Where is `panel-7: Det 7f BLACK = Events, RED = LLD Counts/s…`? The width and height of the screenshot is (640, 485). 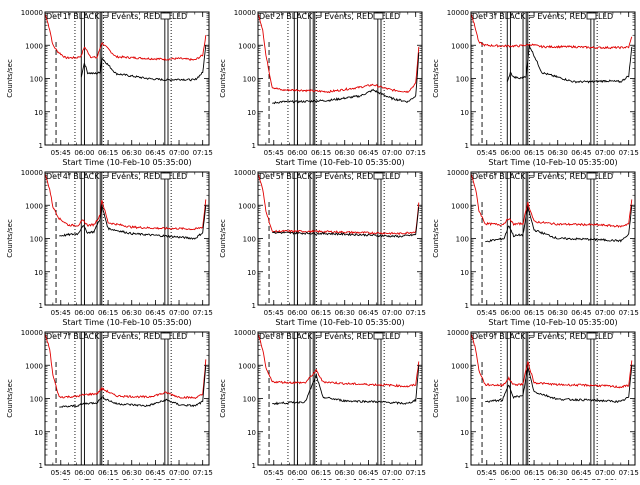 panel-7: Det 7f BLACK = Events, RED = LLD Counts/s… is located at coordinates (109, 407).